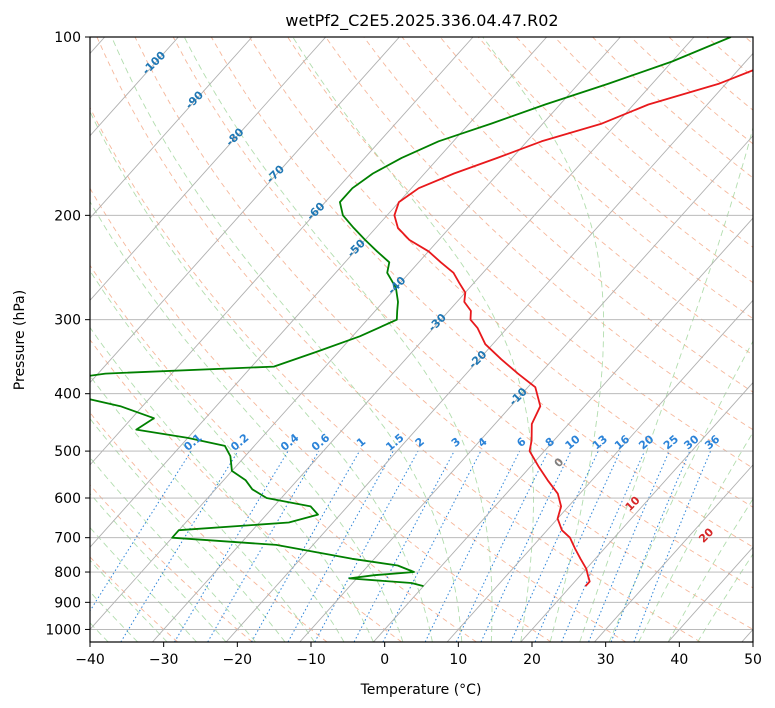 Image resolution: width=775 pixels, height=708 pixels. What do you see at coordinates (679, 660) in the screenshot?
I see `x-tick-label: 40` at bounding box center [679, 660].